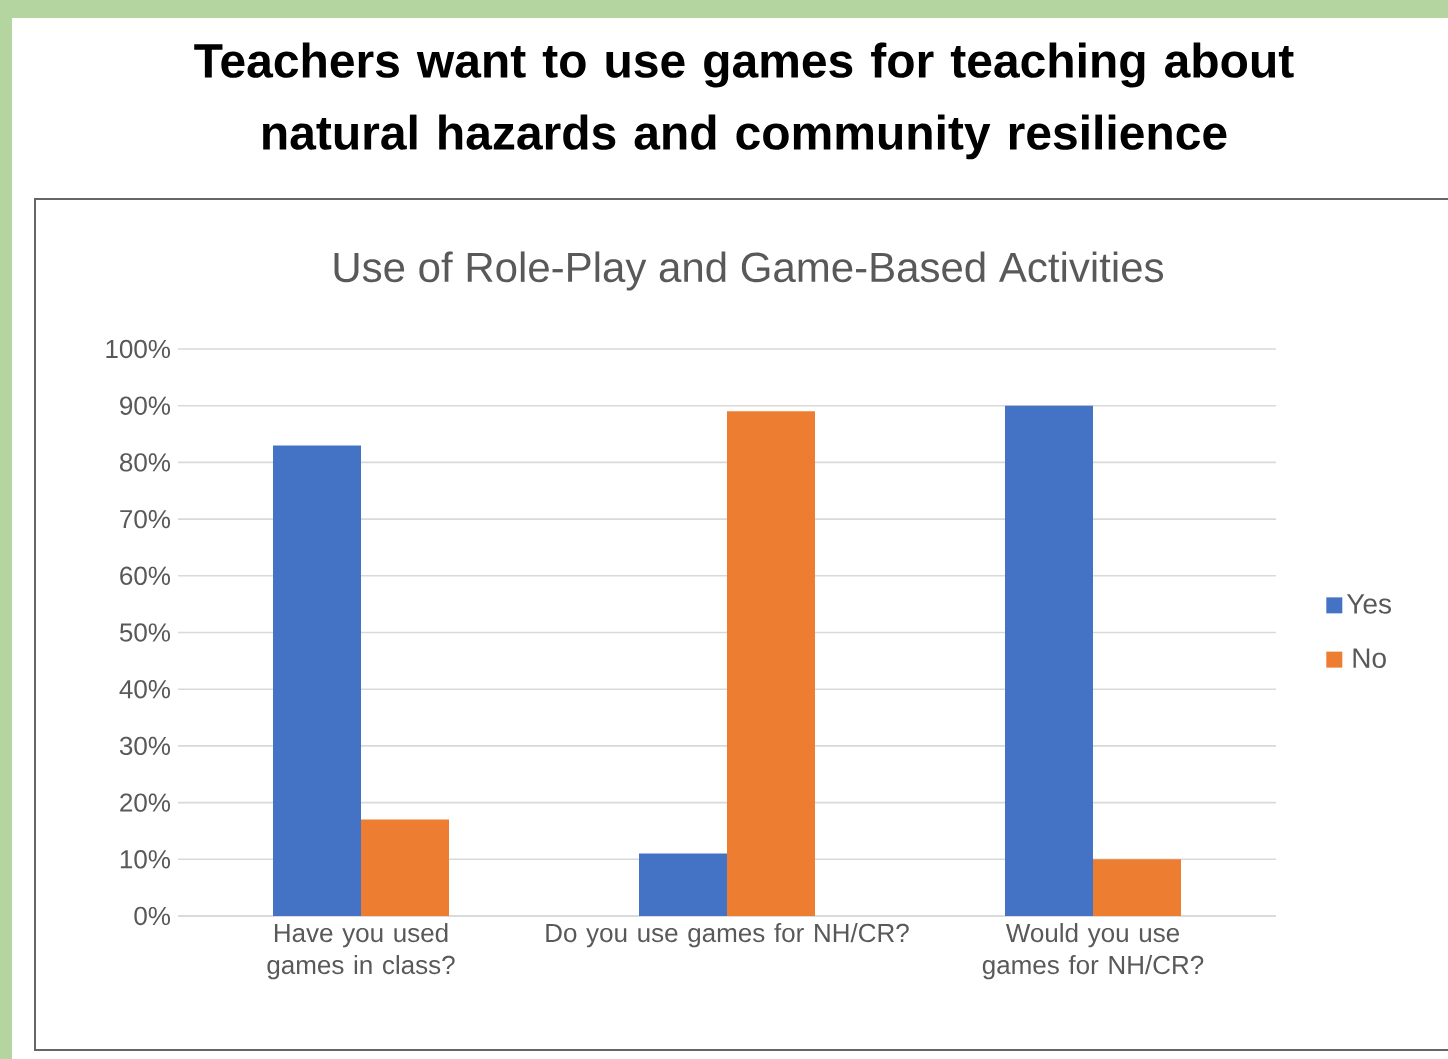 The width and height of the screenshot is (1448, 1059). Describe the element at coordinates (145, 462) in the screenshot. I see `y-tick-label: 80%` at that location.